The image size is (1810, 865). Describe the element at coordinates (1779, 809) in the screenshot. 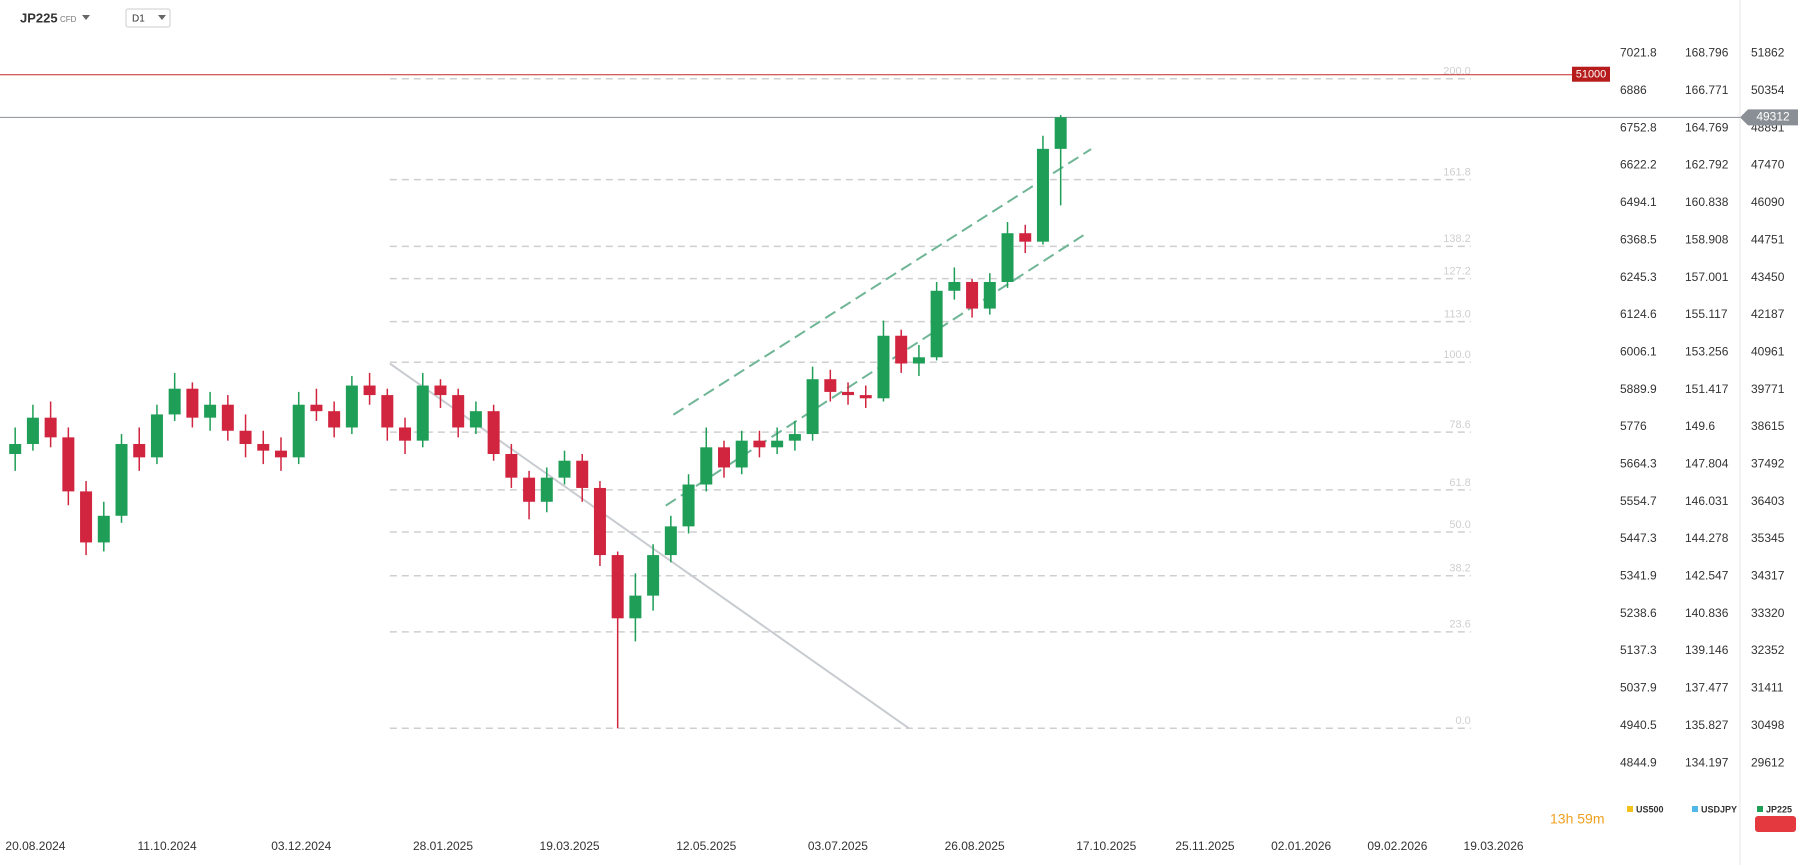

I see `legend-label: JP225` at that location.